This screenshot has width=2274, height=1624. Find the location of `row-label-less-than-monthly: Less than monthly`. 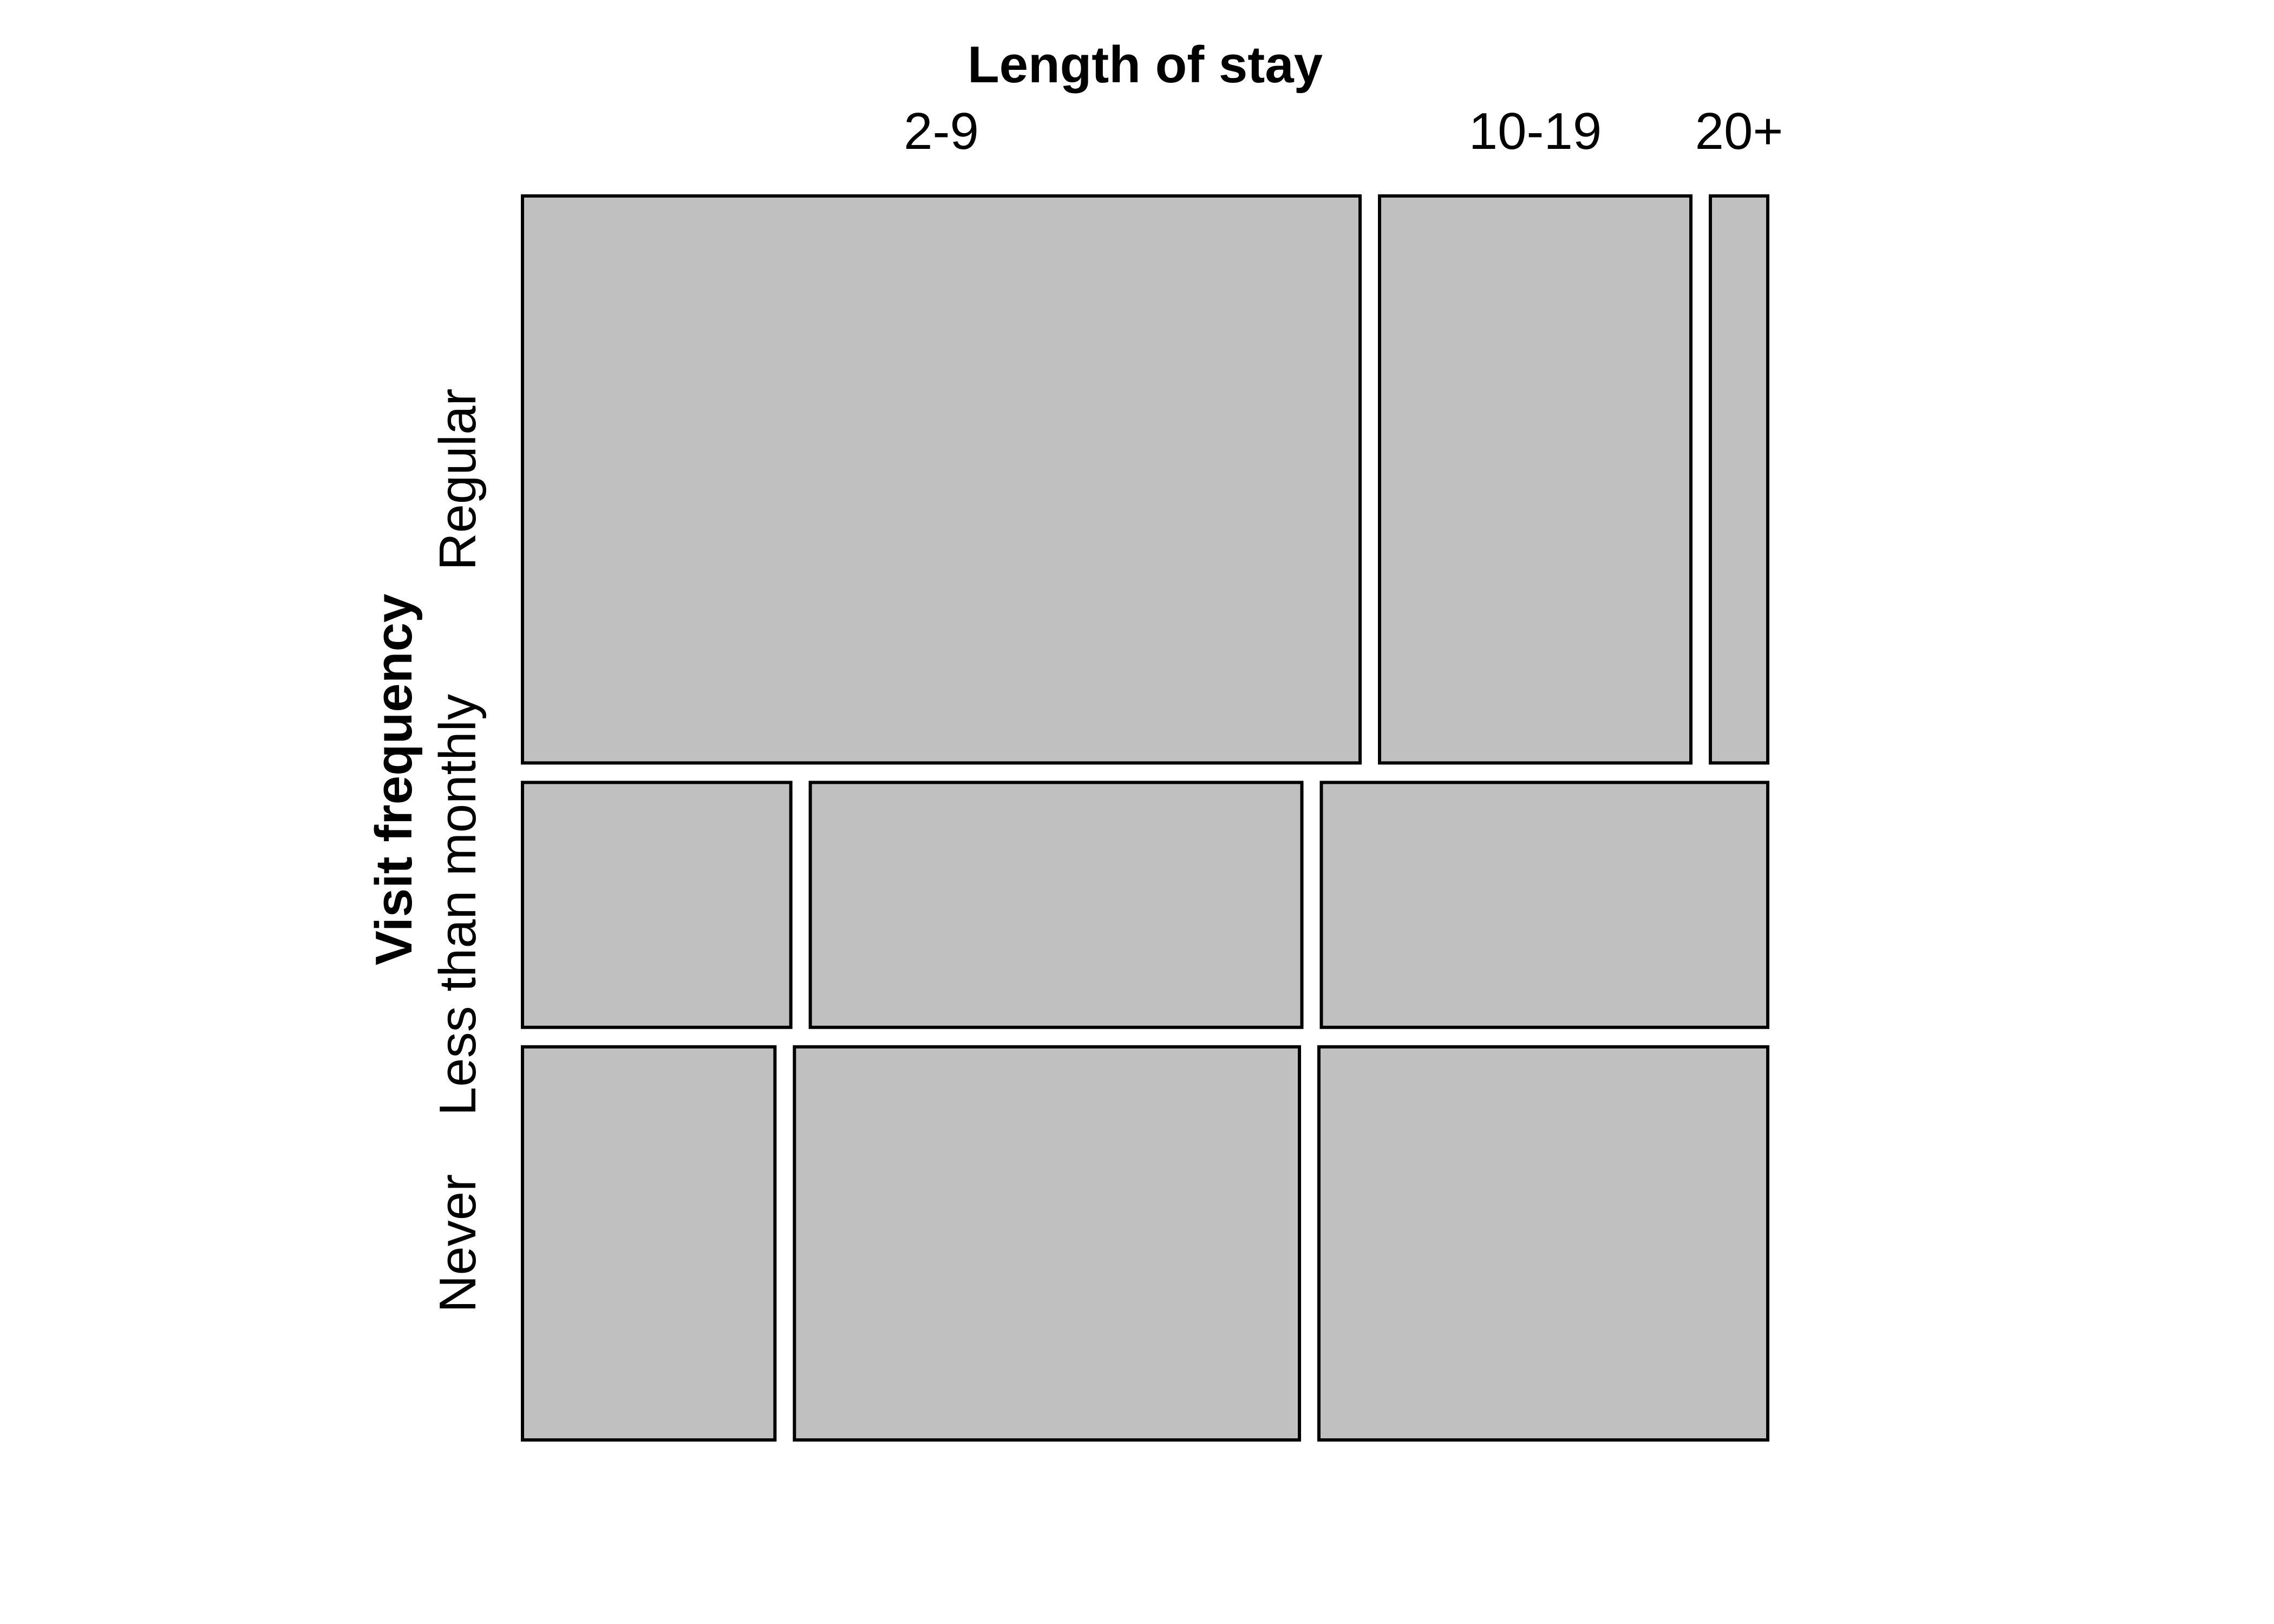

row-label-less-than-monthly: Less than monthly is located at coordinates (458, 905).